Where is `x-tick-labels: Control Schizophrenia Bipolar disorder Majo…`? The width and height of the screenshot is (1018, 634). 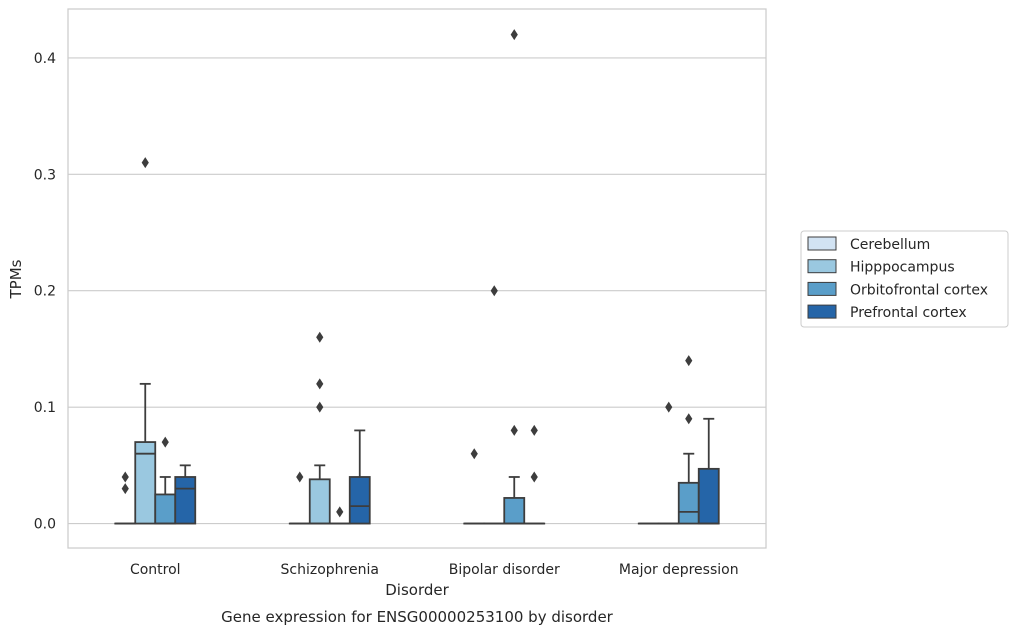 x-tick-labels: Control Schizophrenia Bipolar disorder Majo… is located at coordinates (434, 570).